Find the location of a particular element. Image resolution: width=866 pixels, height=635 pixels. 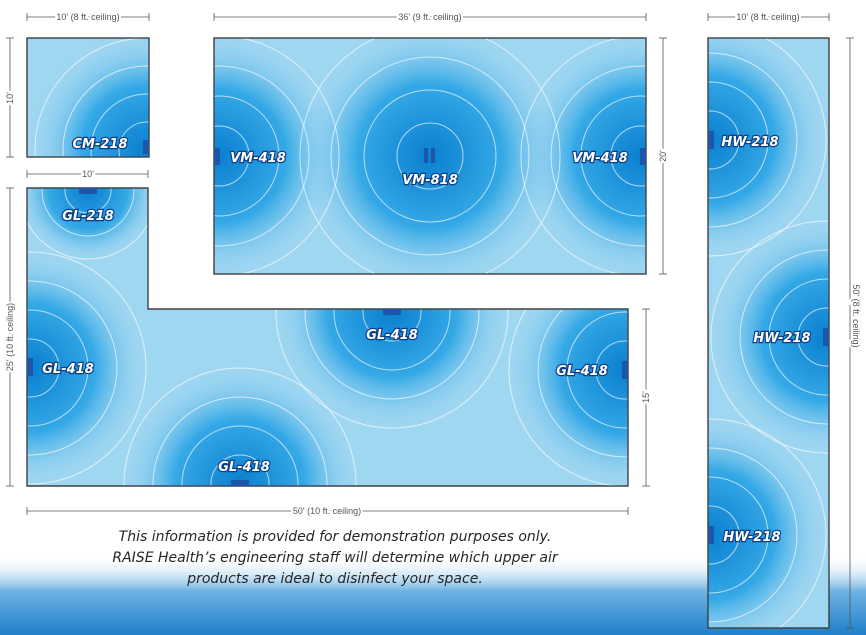

unit-label-gl-418-right: GL-418 is located at coordinates (582, 371).